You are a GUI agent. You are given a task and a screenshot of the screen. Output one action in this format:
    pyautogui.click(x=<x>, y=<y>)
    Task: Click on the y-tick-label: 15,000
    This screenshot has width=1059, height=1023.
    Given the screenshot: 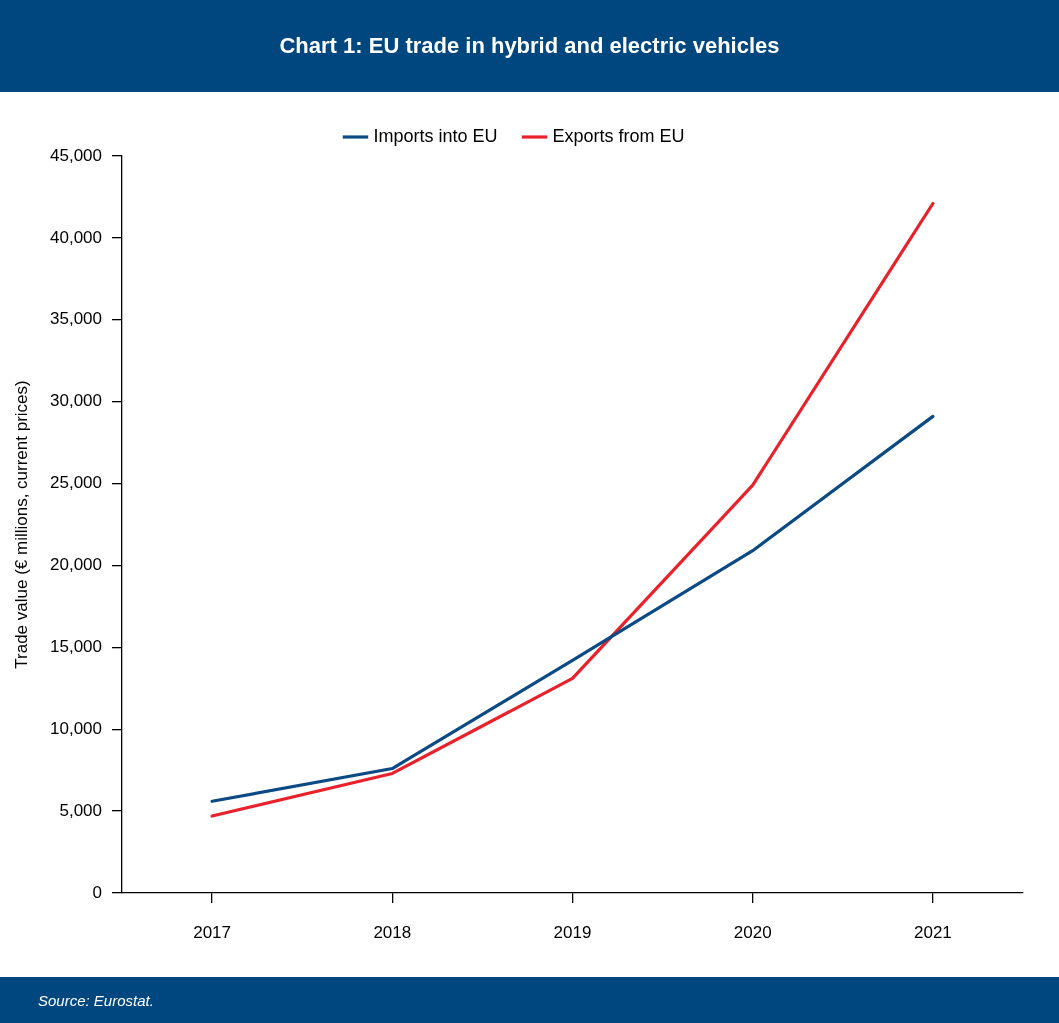 What is the action you would take?
    pyautogui.click(x=76, y=647)
    